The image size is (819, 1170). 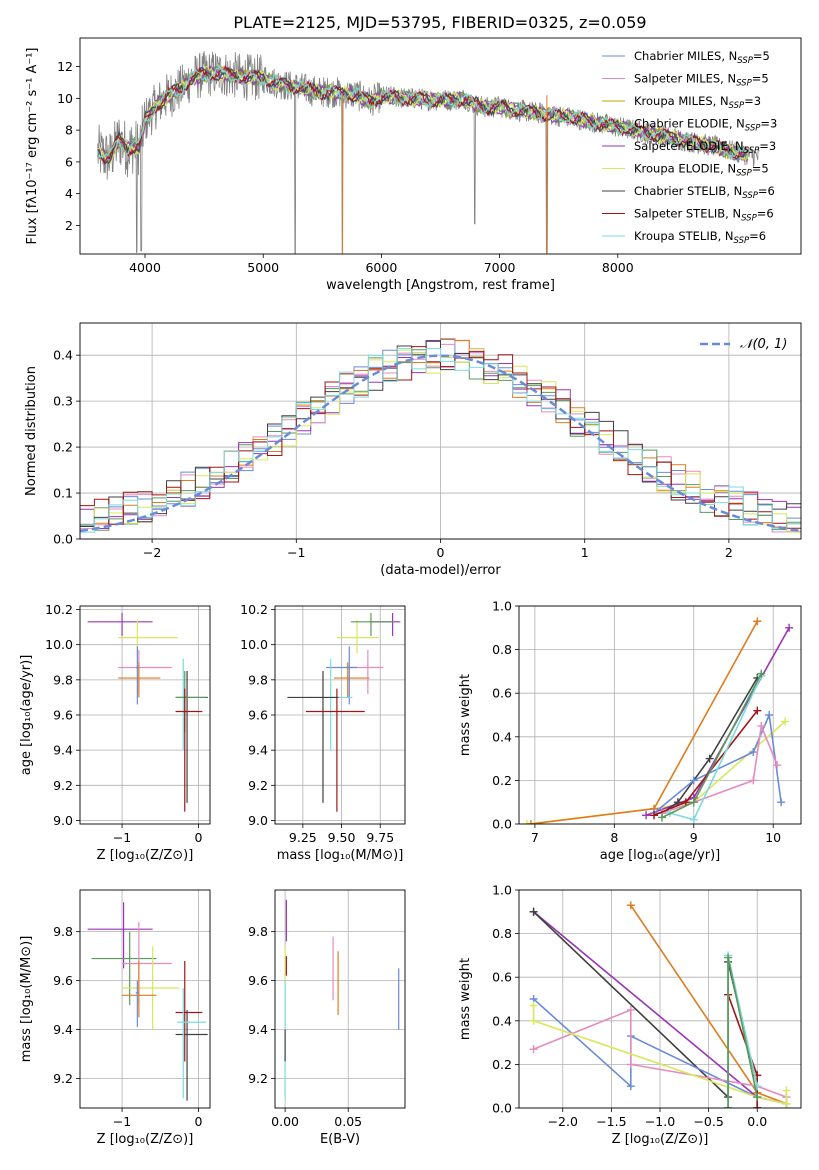 I want to click on x-tick-label: −2.0, so click(x=563, y=1121).